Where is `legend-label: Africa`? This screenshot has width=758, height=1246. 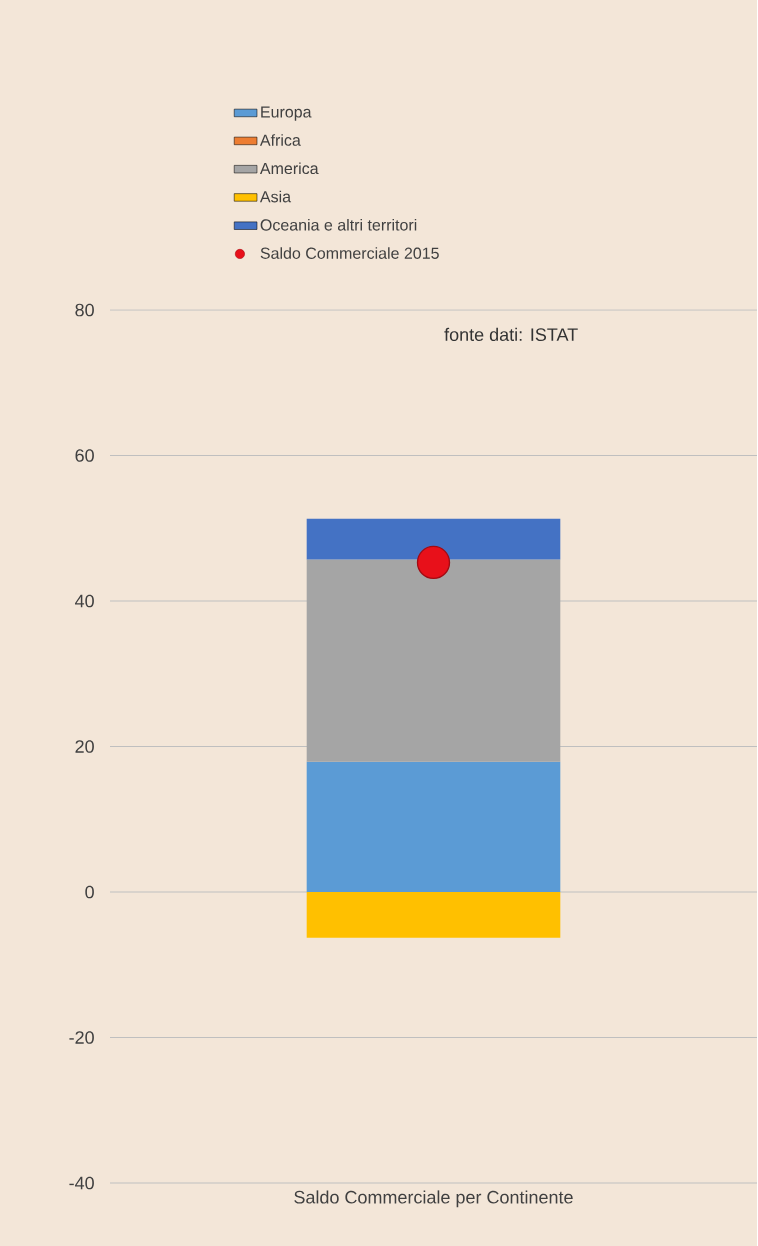 legend-label: Africa is located at coordinates (281, 140).